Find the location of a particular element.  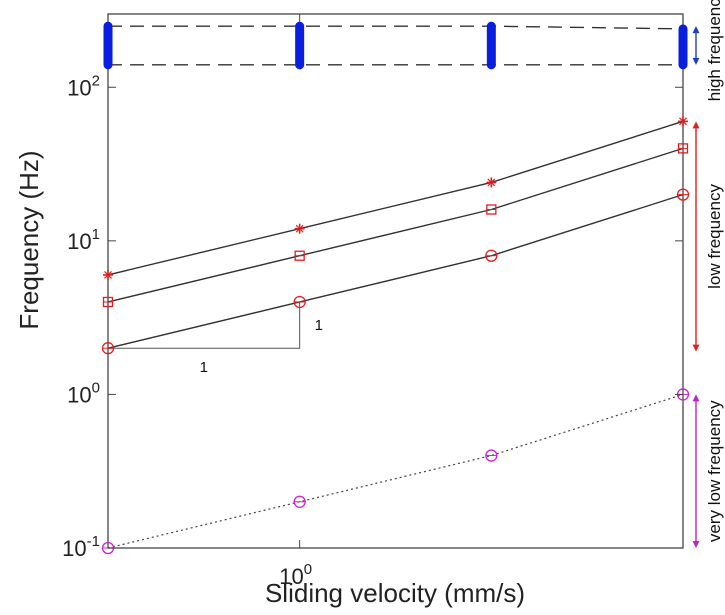

y-tick-label: 10¹ is located at coordinates (83, 240).